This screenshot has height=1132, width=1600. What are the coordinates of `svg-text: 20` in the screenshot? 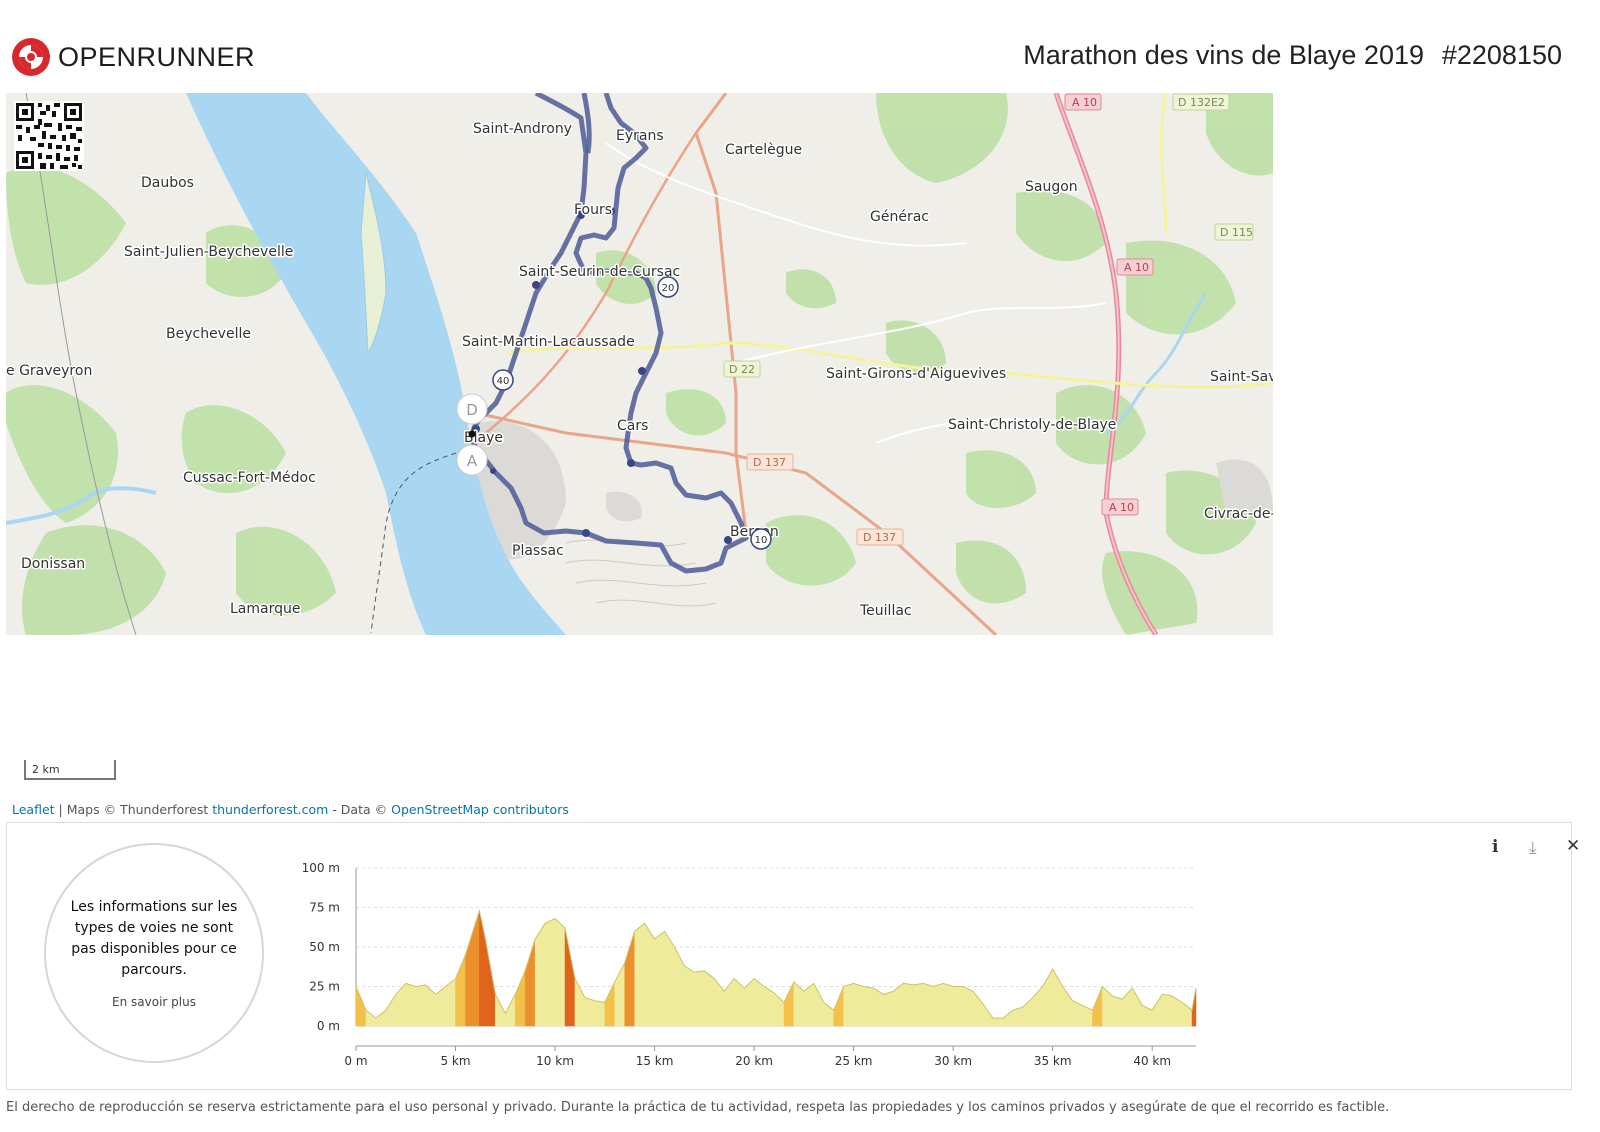 It's located at (668, 288).